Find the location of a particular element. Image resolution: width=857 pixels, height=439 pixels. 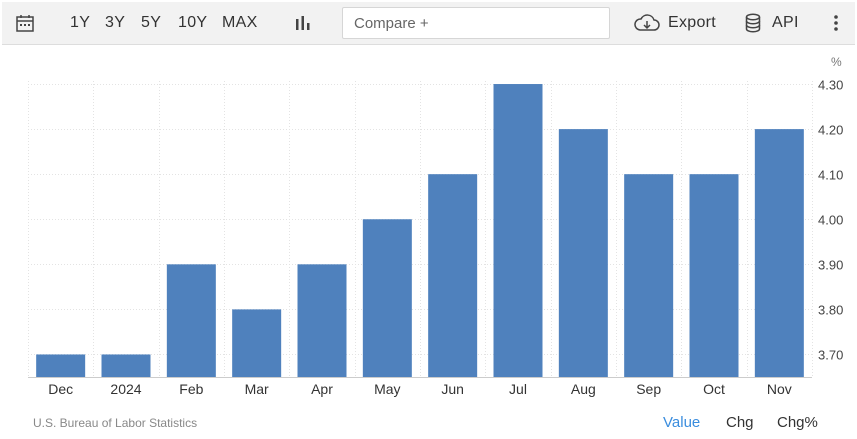

calendar-icon is located at coordinates (25, 25).